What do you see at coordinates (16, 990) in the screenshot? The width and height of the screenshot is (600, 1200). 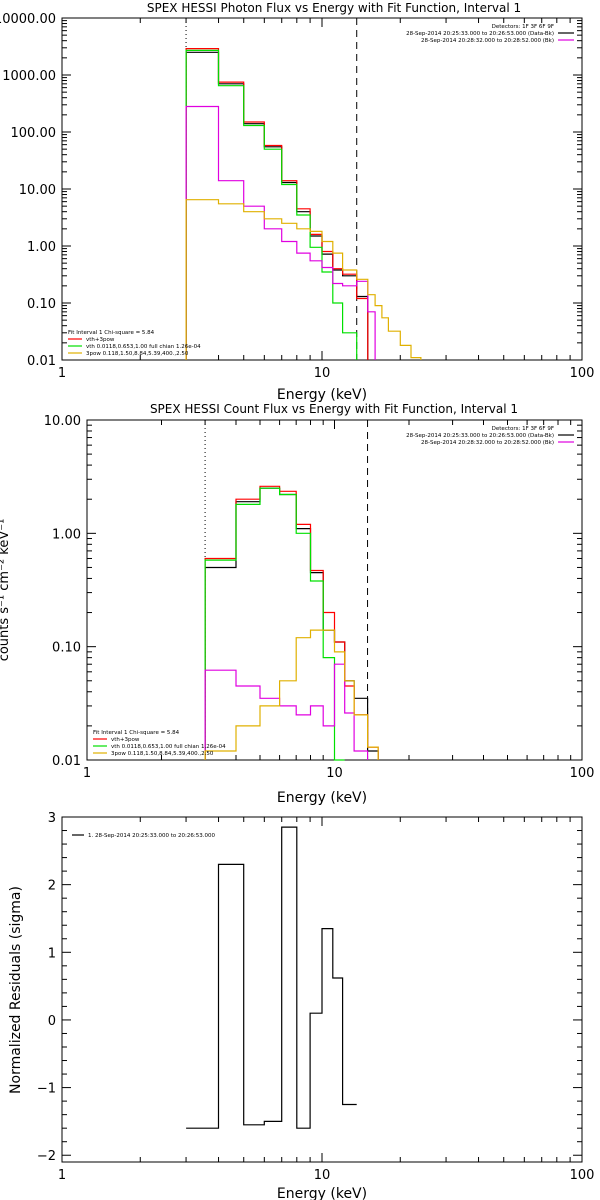 I see `residuals-y-axis-label: Normalized Residuals (sigma)` at bounding box center [16, 990].